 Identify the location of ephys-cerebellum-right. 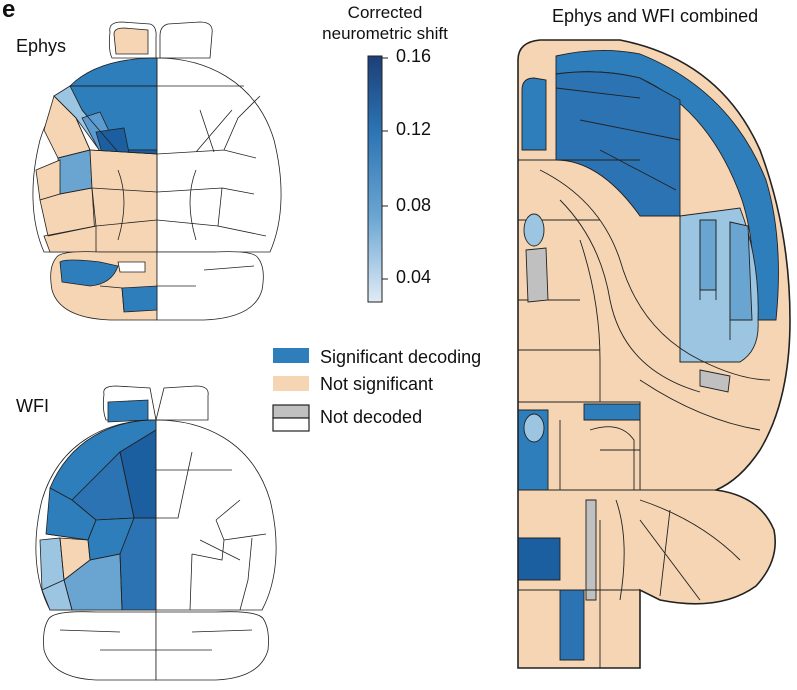
(210, 286).